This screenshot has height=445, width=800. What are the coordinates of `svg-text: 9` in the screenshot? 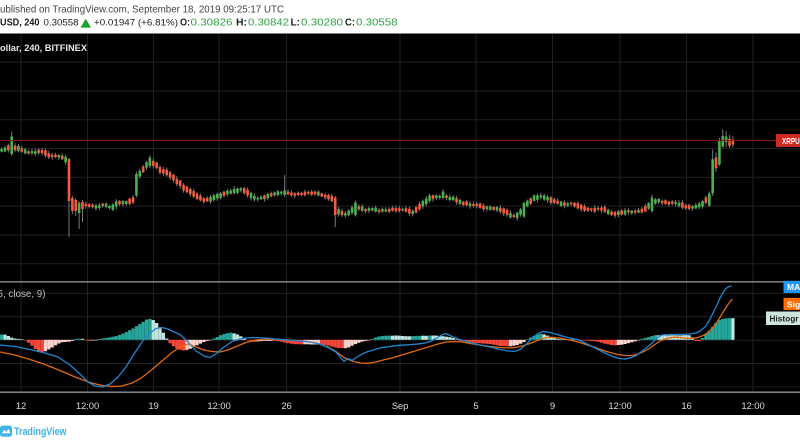 It's located at (552, 406).